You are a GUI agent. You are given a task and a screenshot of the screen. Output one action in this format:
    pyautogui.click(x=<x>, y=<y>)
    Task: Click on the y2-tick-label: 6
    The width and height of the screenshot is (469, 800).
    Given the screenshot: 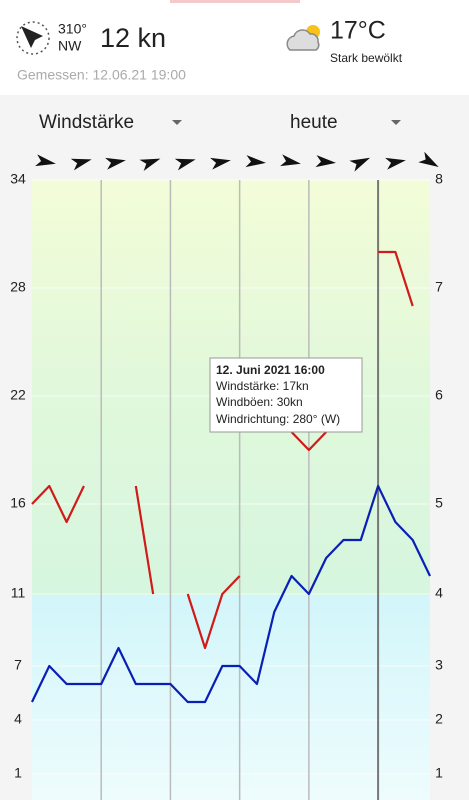 What is the action you would take?
    pyautogui.click(x=439, y=395)
    